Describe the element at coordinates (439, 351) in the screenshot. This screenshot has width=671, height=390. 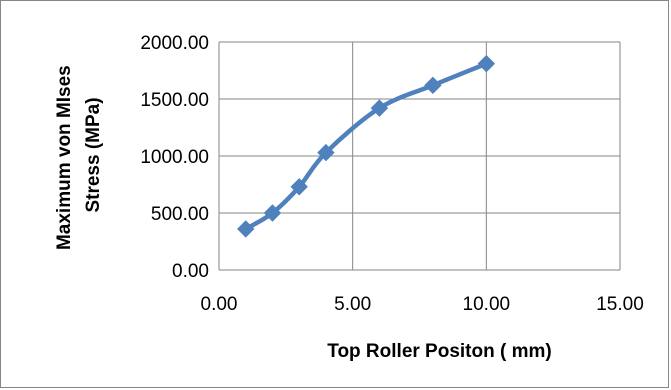
I see `x-axis-title: Top Roller Positon ( mm)` at that location.